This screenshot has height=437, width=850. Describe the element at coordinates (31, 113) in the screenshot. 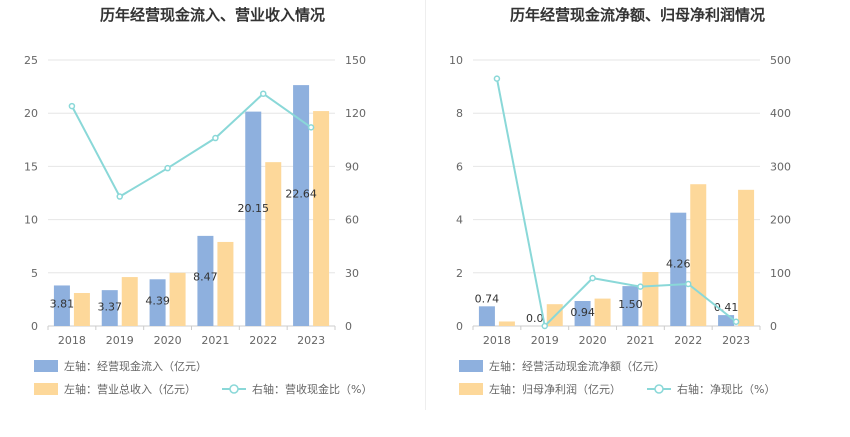

I see `y-tick-label-left: 20` at that location.